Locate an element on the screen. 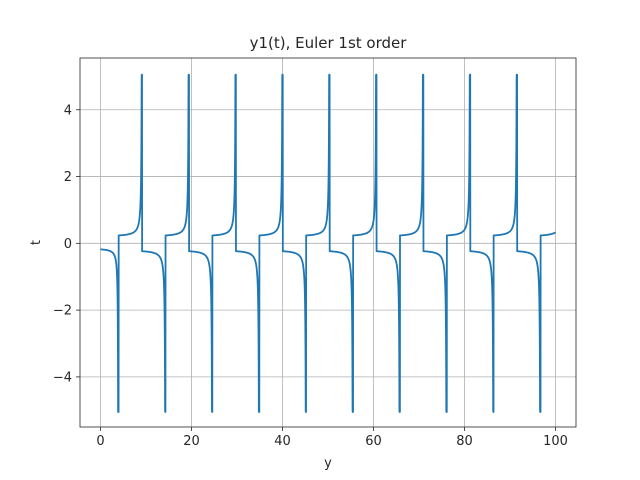  x-tick-label: 40 is located at coordinates (282, 441).